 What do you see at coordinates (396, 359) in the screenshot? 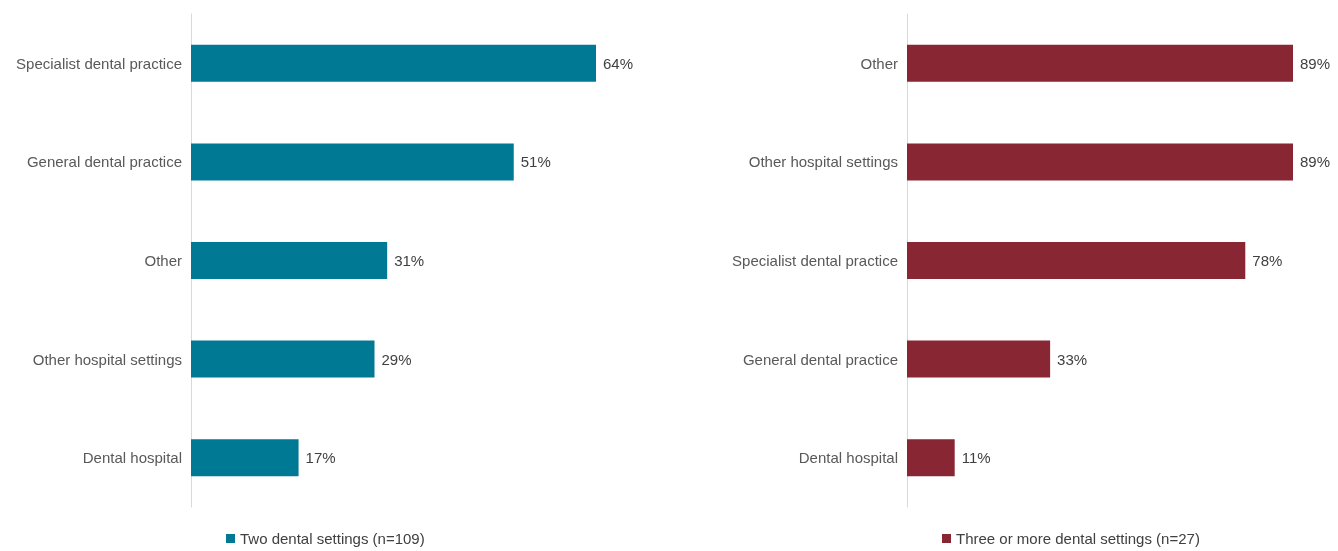
I see `data-label: 29%` at bounding box center [396, 359].